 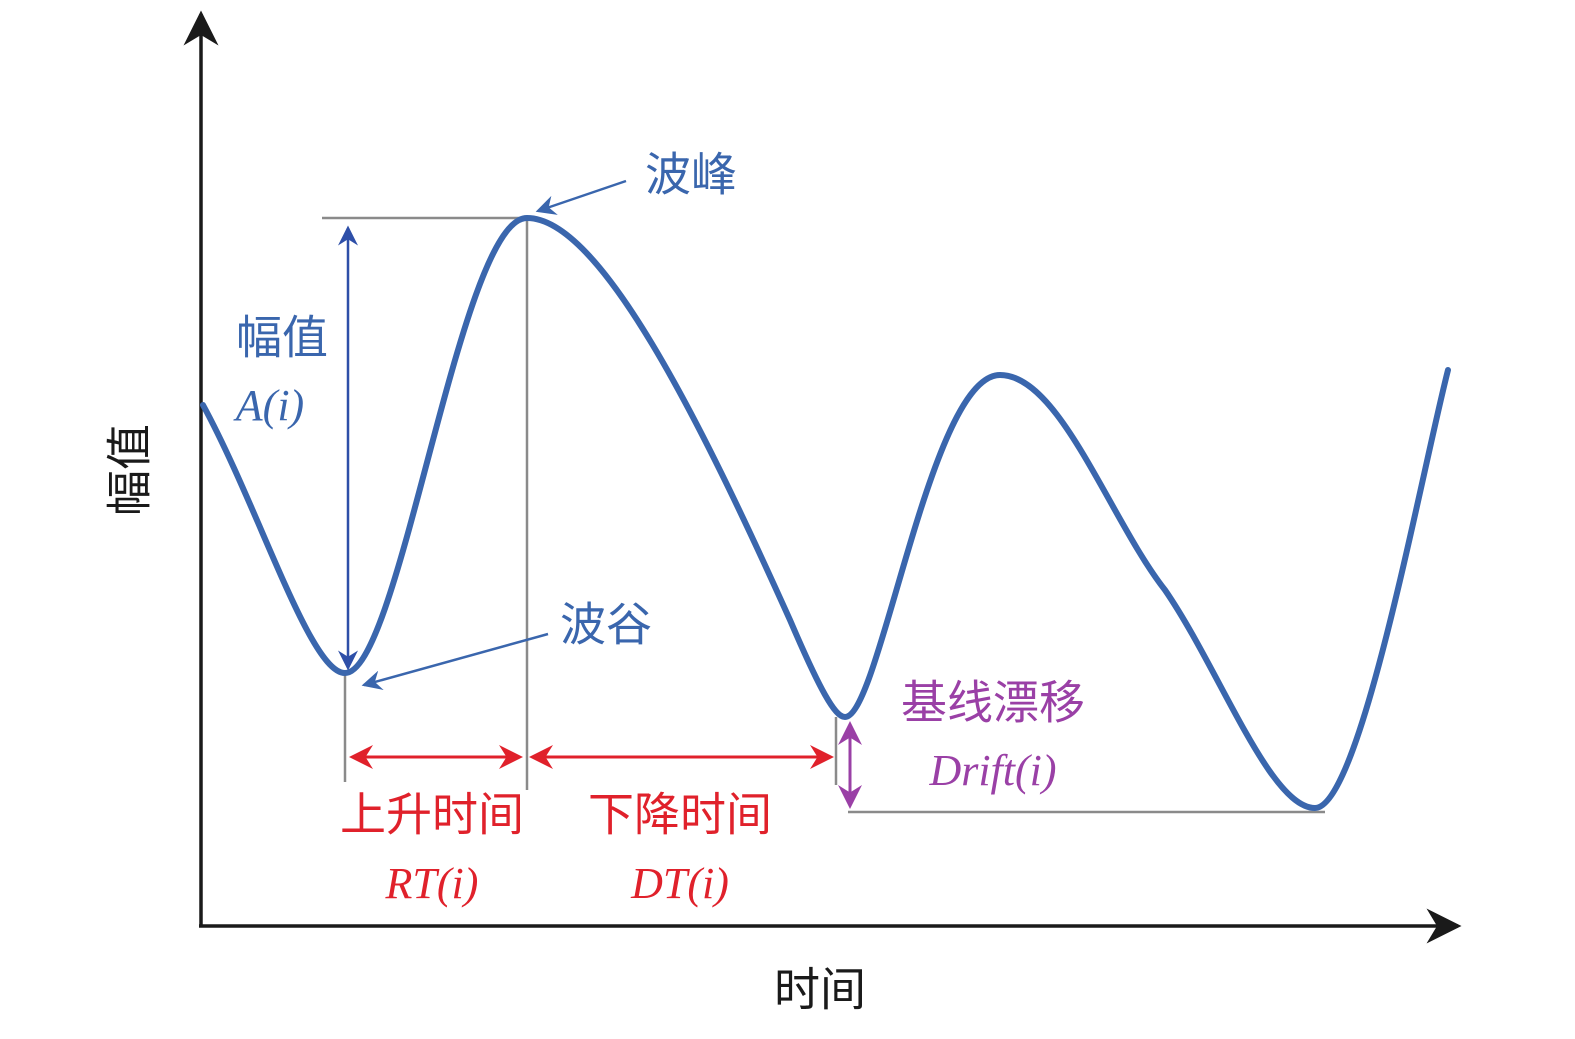 I want to click on drift-symbol: Drift(i), so click(x=992, y=770).